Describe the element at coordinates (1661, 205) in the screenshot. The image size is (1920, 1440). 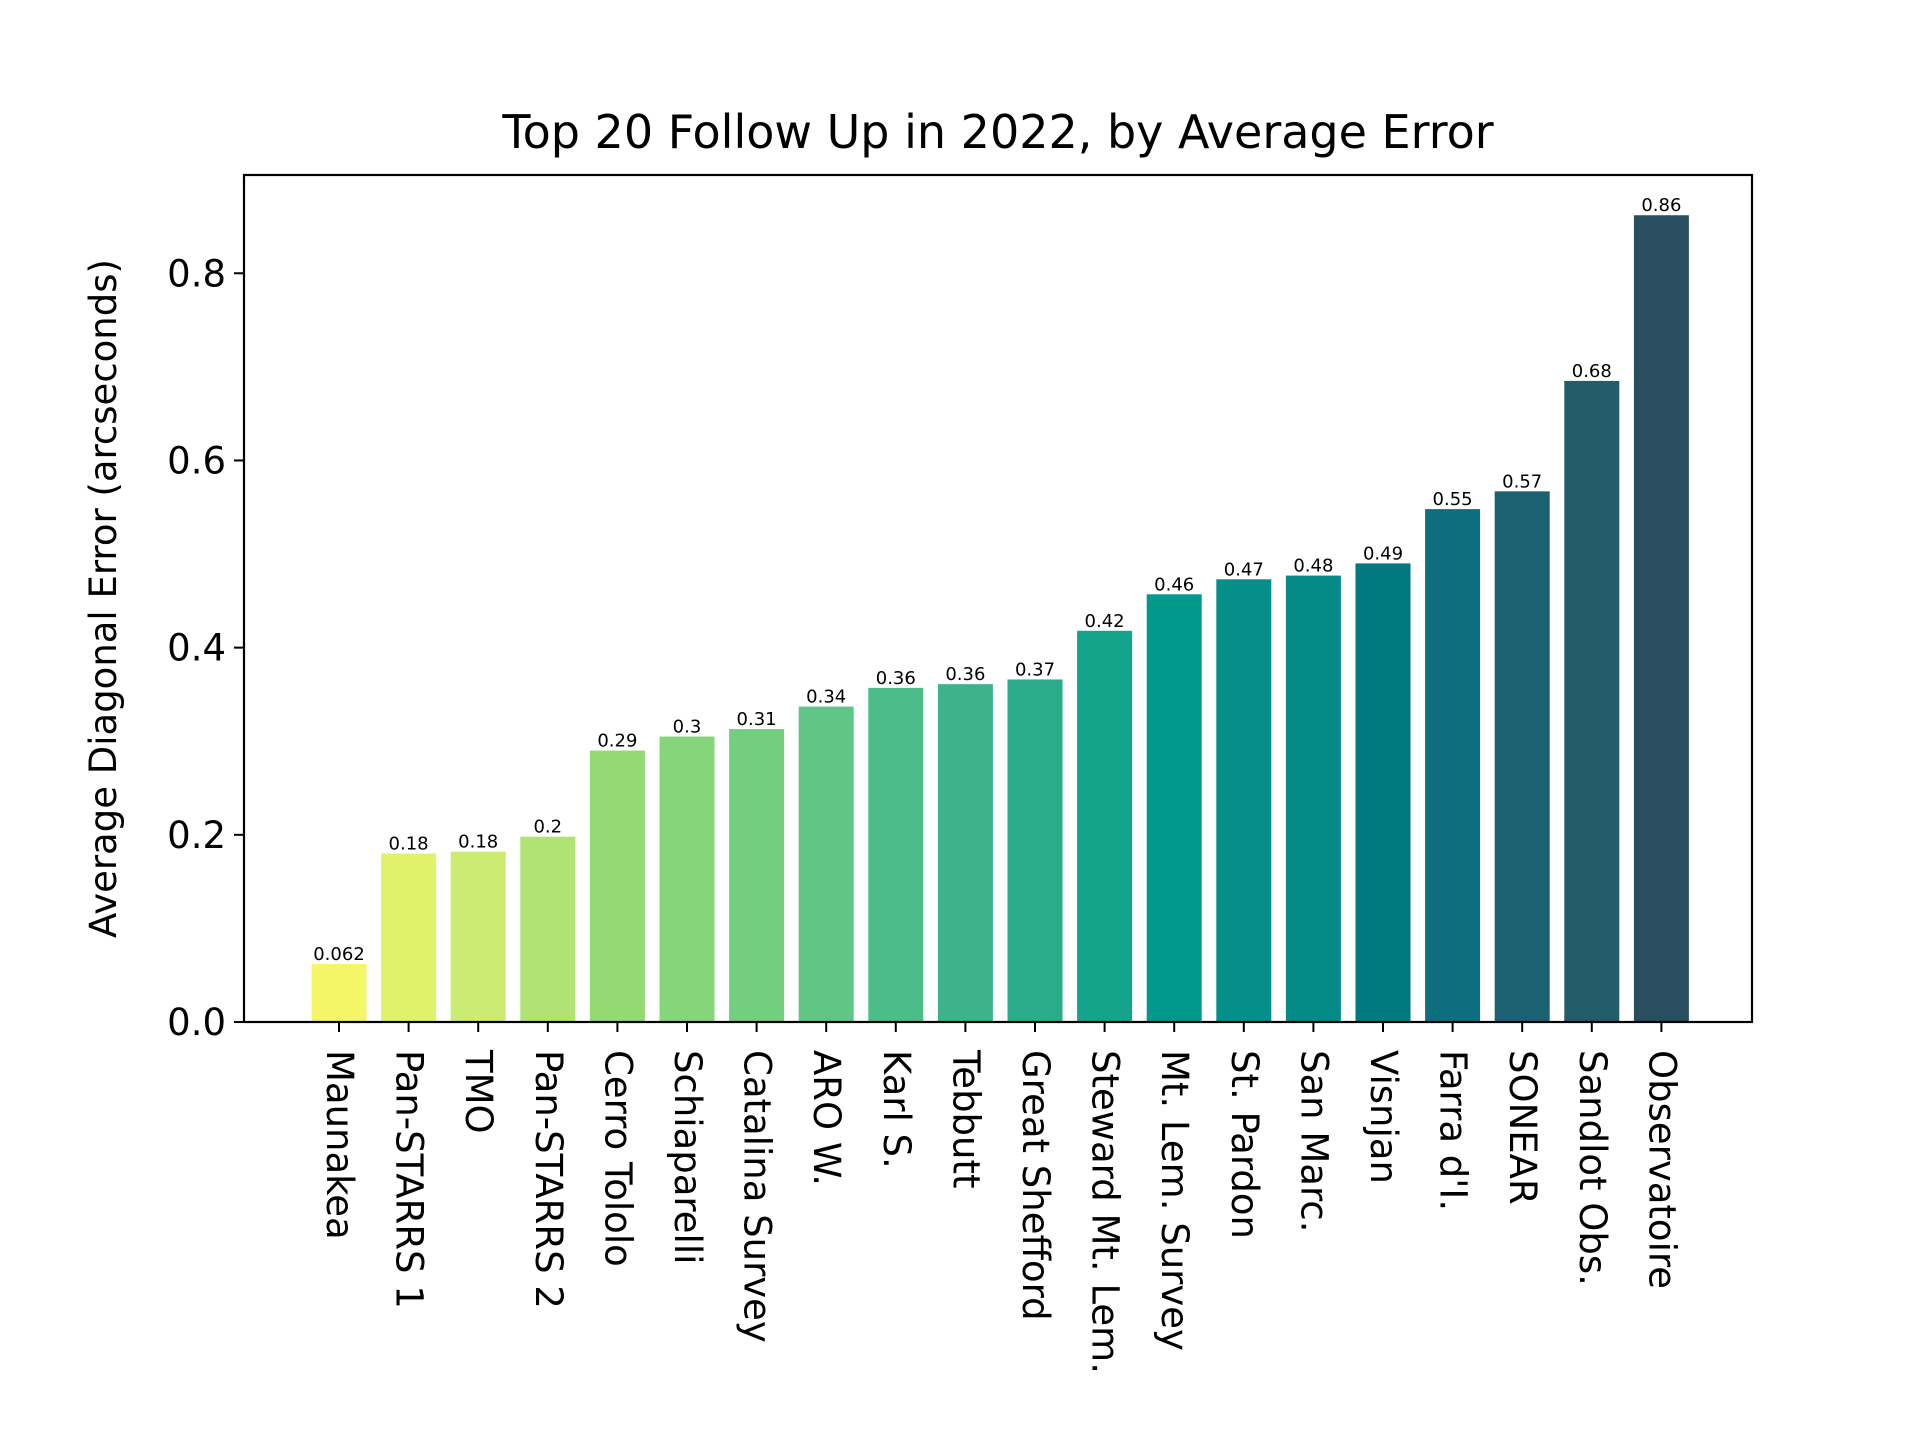
I see `bar-value-label: 0.86` at that location.